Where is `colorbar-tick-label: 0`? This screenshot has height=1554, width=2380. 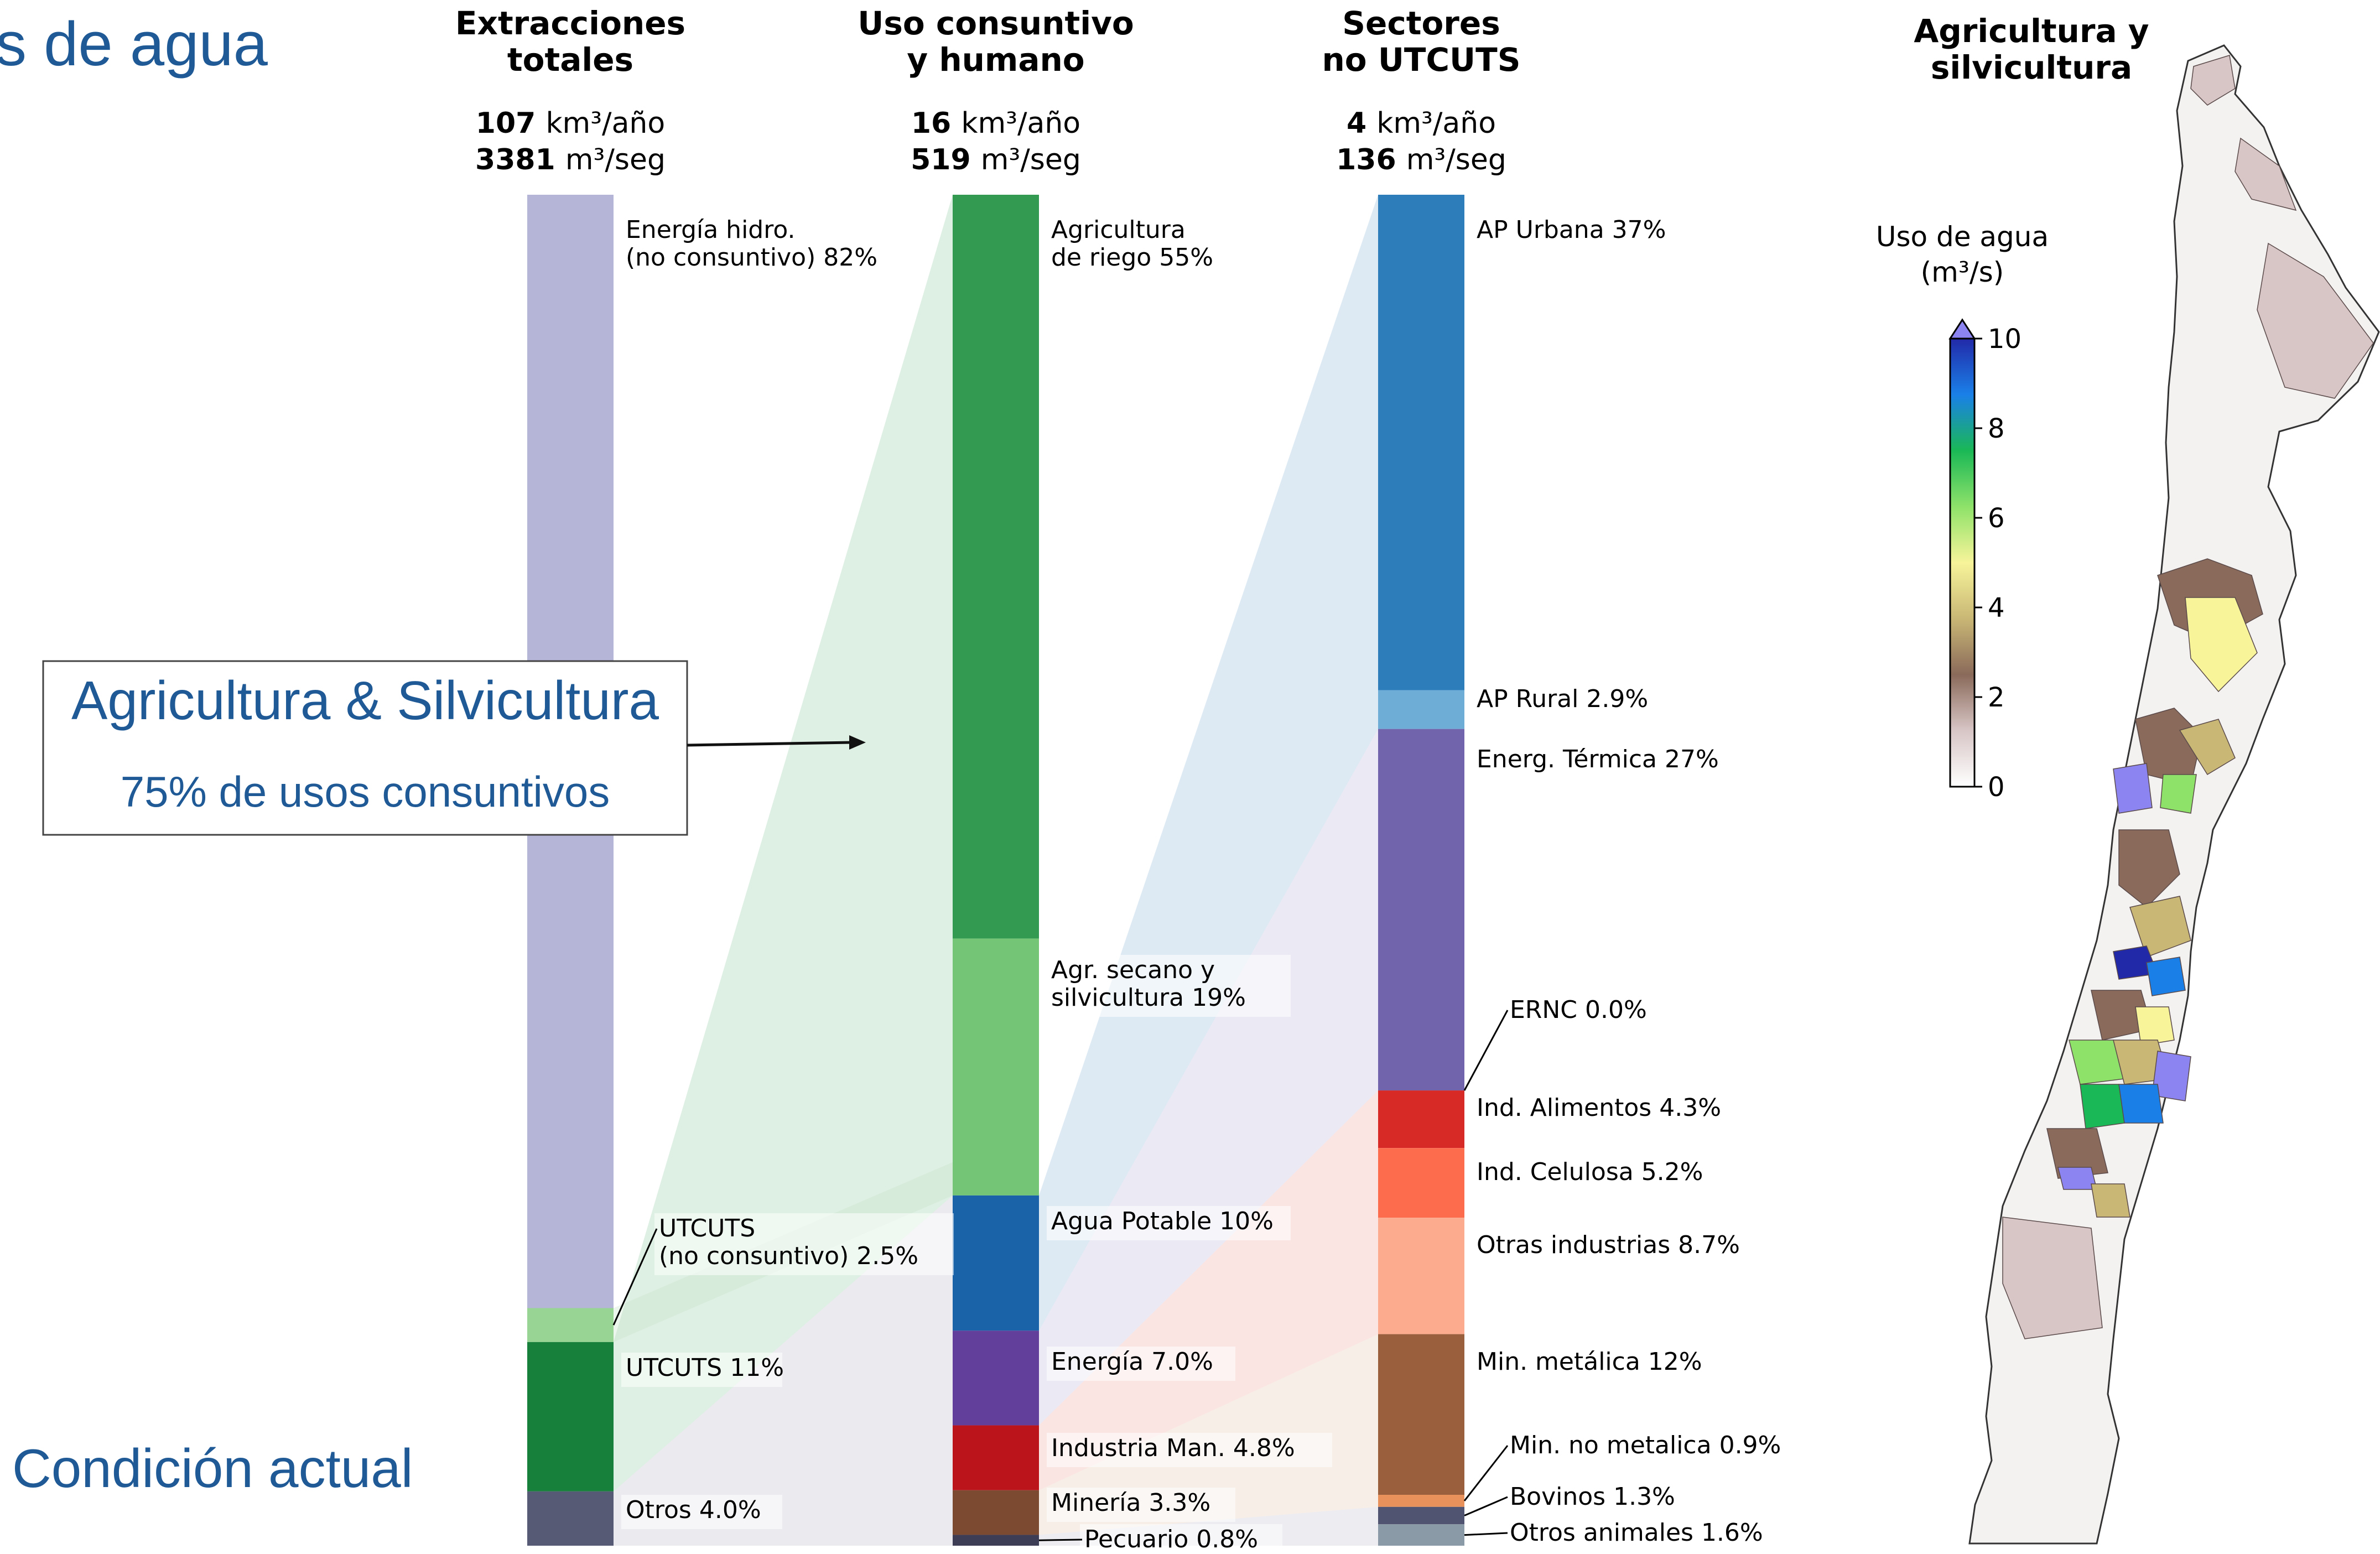
colorbar-tick-label: 0 is located at coordinates (1997, 787).